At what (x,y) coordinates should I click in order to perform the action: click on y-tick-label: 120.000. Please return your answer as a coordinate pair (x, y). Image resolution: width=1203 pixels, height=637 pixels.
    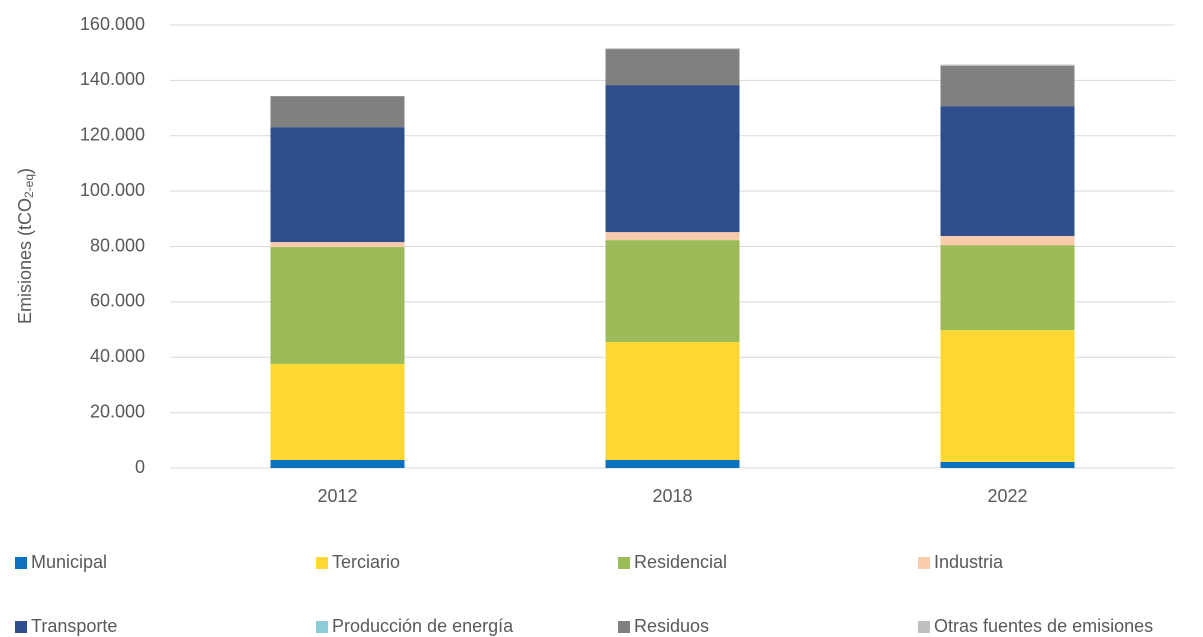
    Looking at the image, I should click on (112, 135).